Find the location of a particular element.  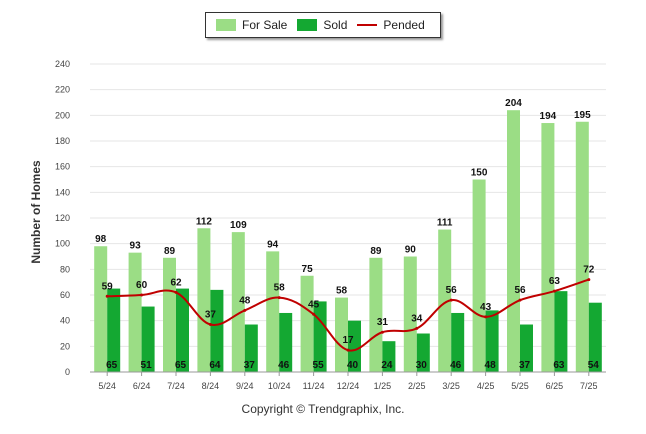

data-label-for-sale: 150 is located at coordinates (479, 173).